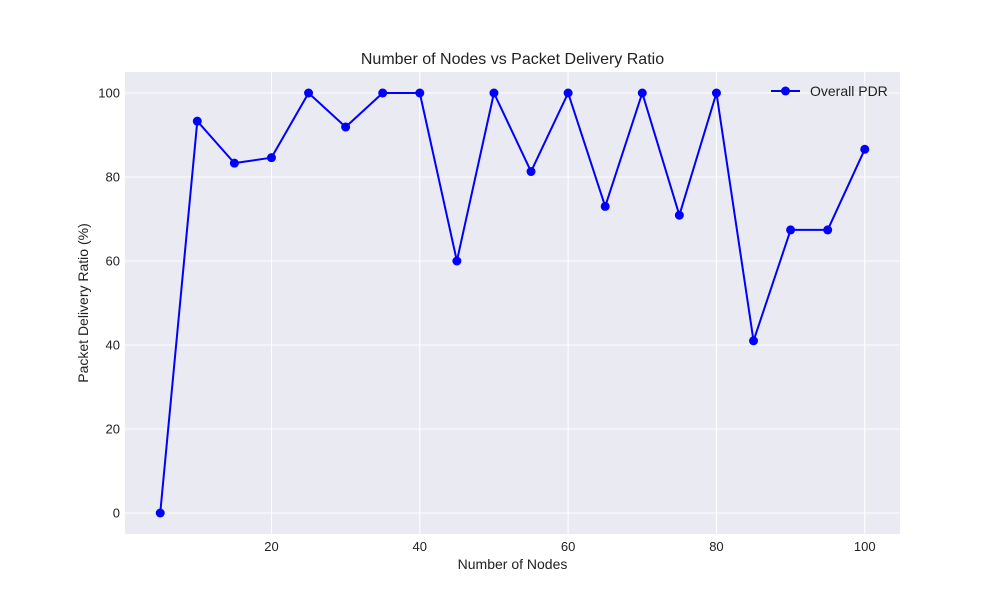  Describe the element at coordinates (113, 429) in the screenshot. I see `y-tick-label: 20` at that location.